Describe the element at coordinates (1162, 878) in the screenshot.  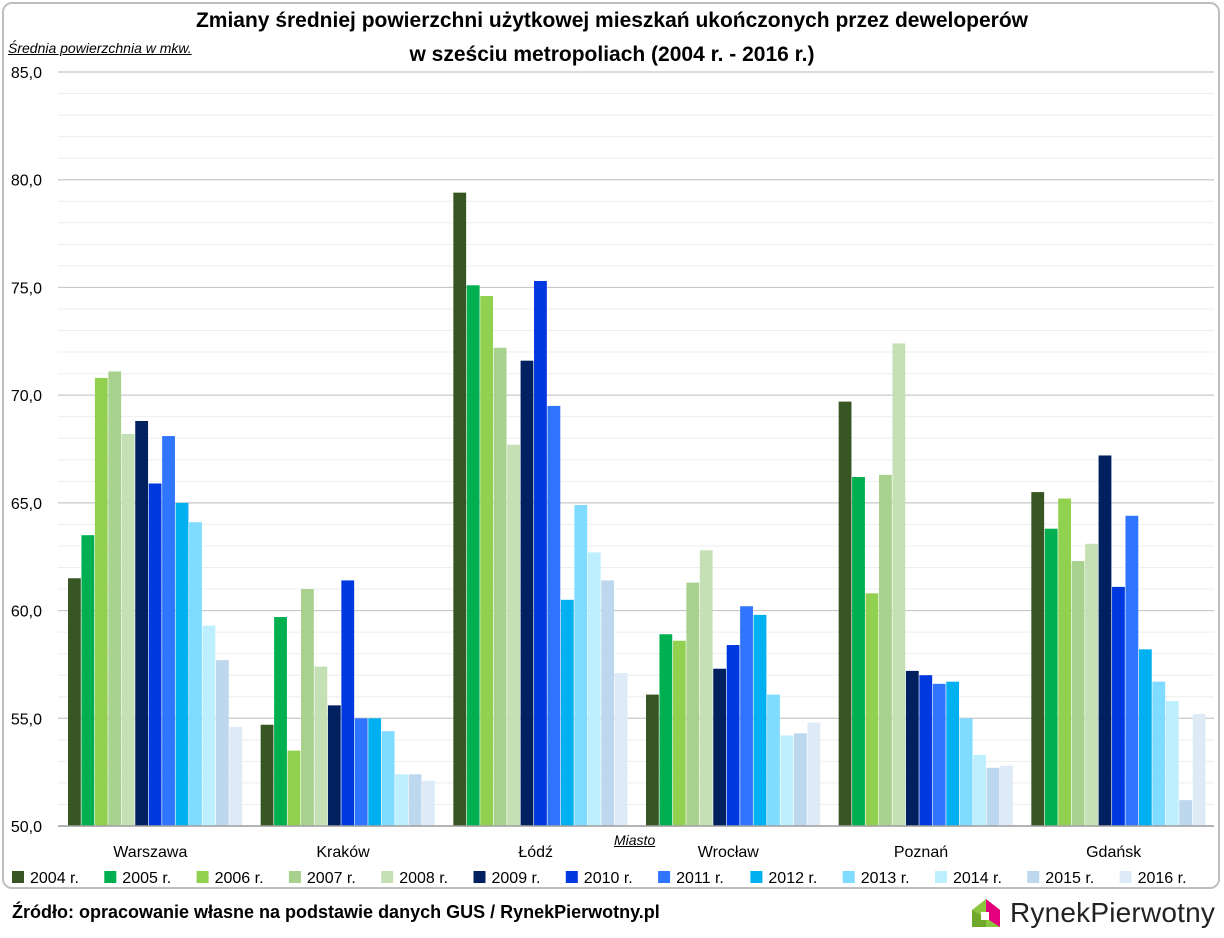
I see `legend-label: 2016 r.` at that location.